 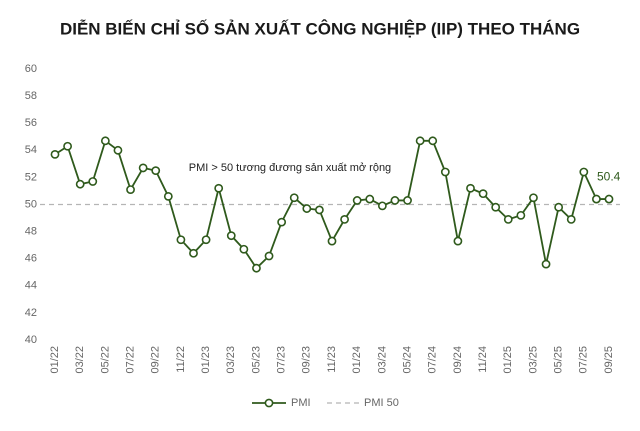 What do you see at coordinates (31, 286) in the screenshot?
I see `y-tick-label: 44` at bounding box center [31, 286].